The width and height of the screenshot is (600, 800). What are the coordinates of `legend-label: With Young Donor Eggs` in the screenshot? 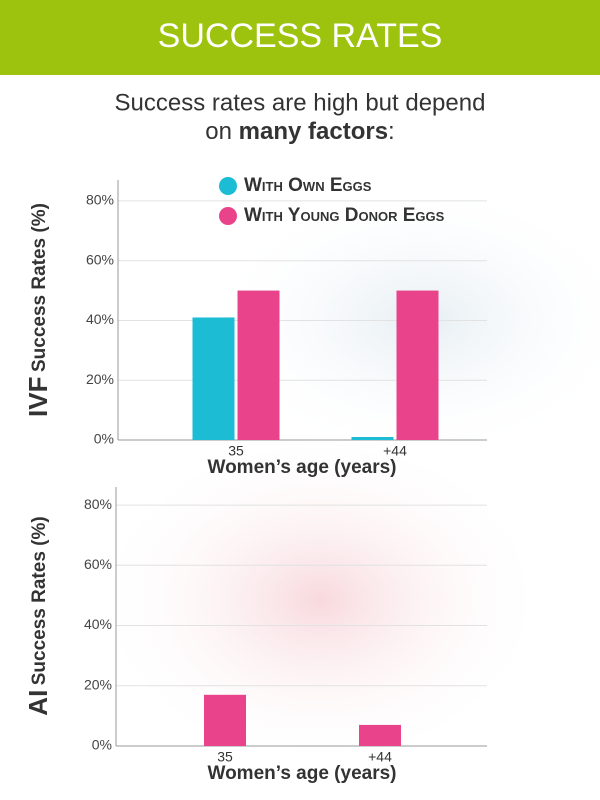 It's located at (344, 215).